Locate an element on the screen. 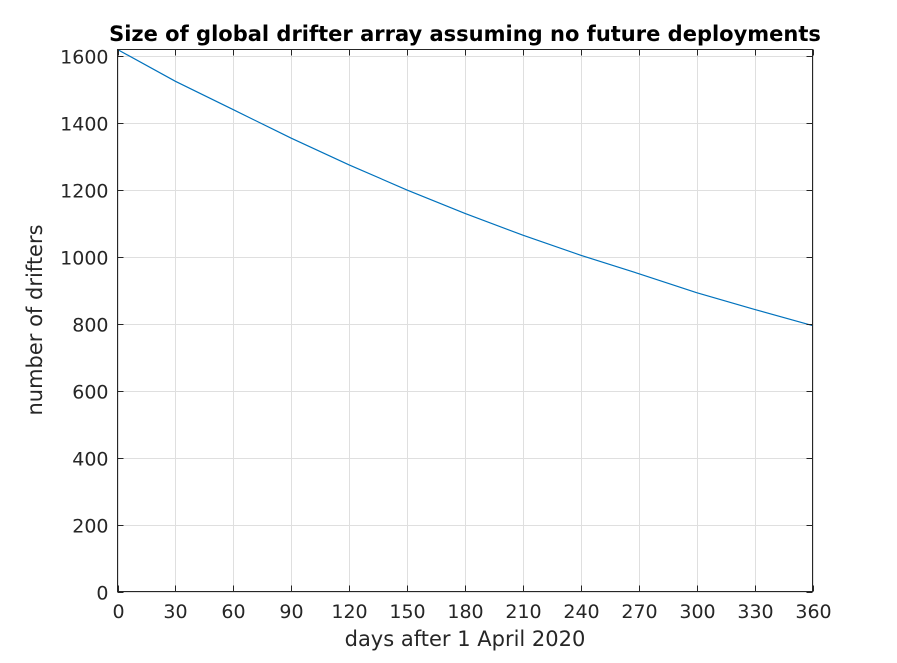 The width and height of the screenshot is (897, 663). x-tick-label: 150 is located at coordinates (407, 612).